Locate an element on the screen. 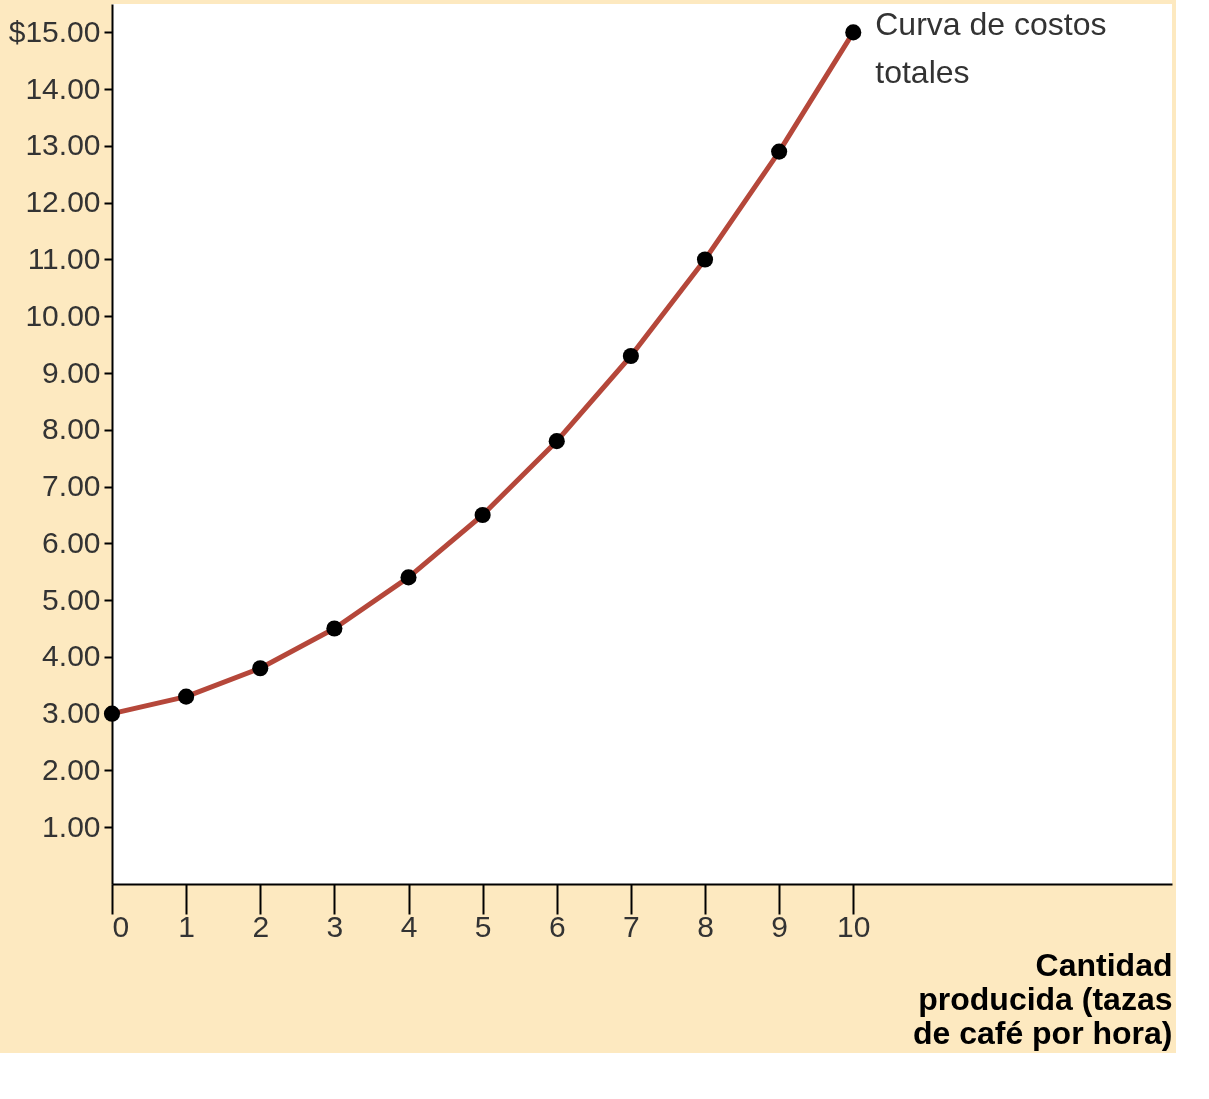  y-tick-label: 11.00 is located at coordinates (64, 258).